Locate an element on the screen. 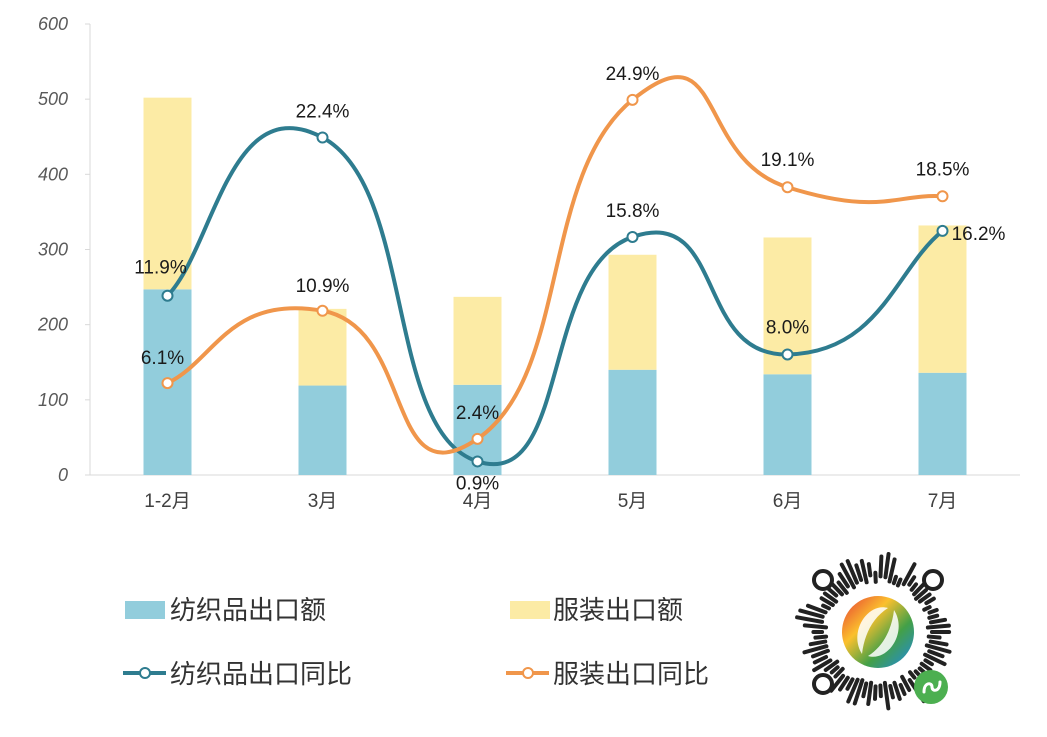 Image resolution: width=1047 pixels, height=737 pixels. legend-label-textile-amount: 纺织品出口额 is located at coordinates (248, 610).